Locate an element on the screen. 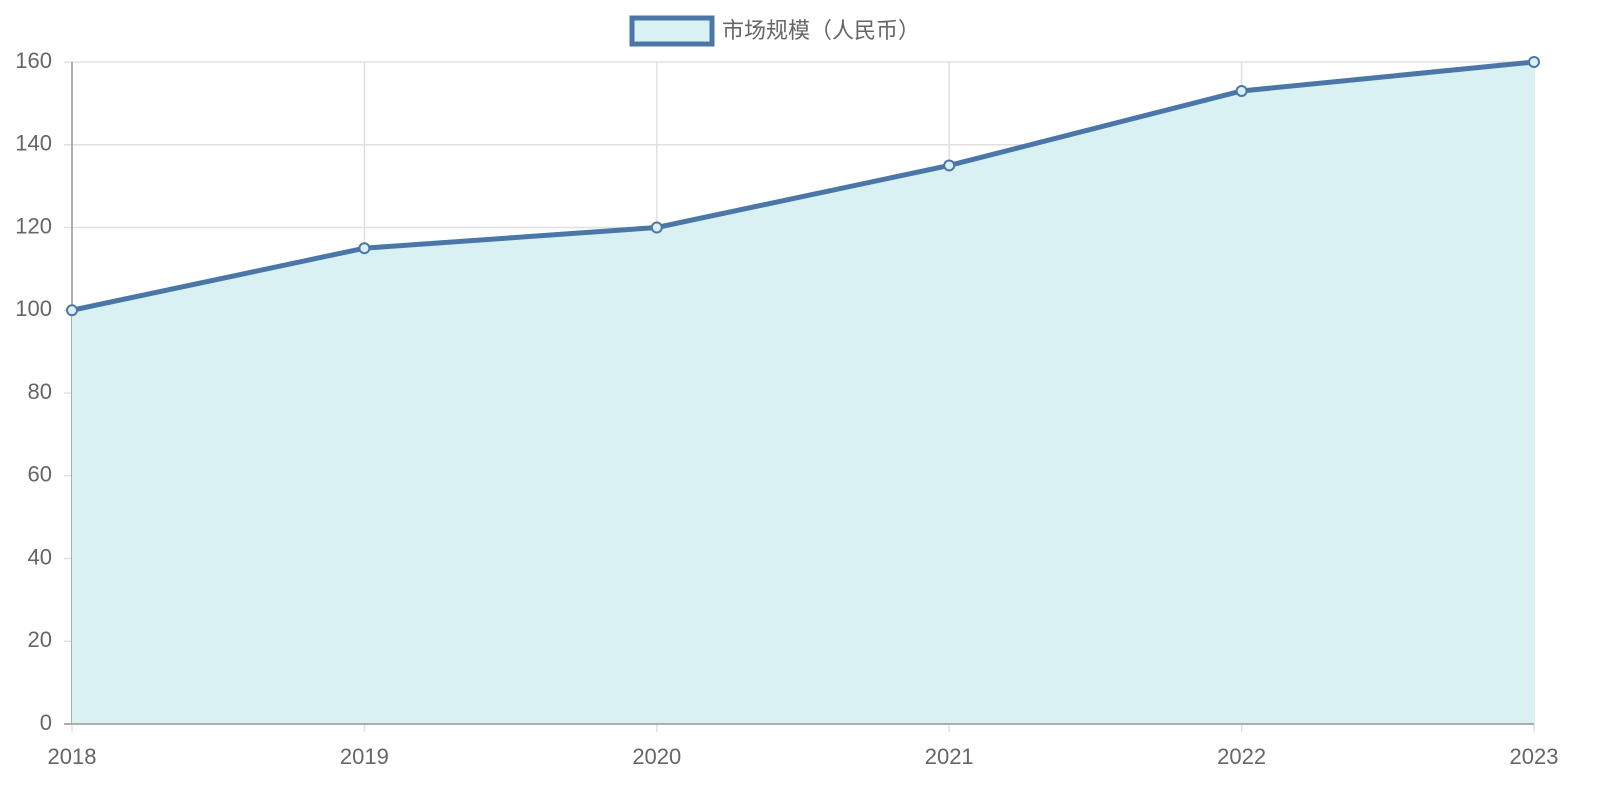  y-tick-label: 0 is located at coordinates (46, 722).